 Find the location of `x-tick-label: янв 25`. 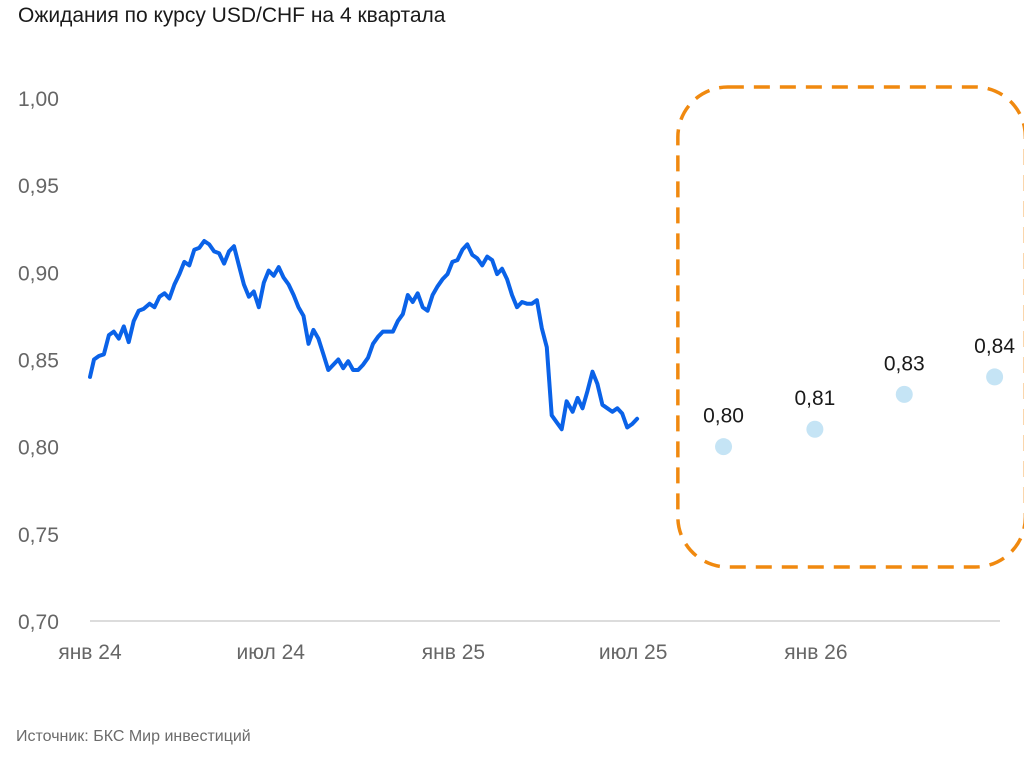

x-tick-label: янв 25 is located at coordinates (453, 652).